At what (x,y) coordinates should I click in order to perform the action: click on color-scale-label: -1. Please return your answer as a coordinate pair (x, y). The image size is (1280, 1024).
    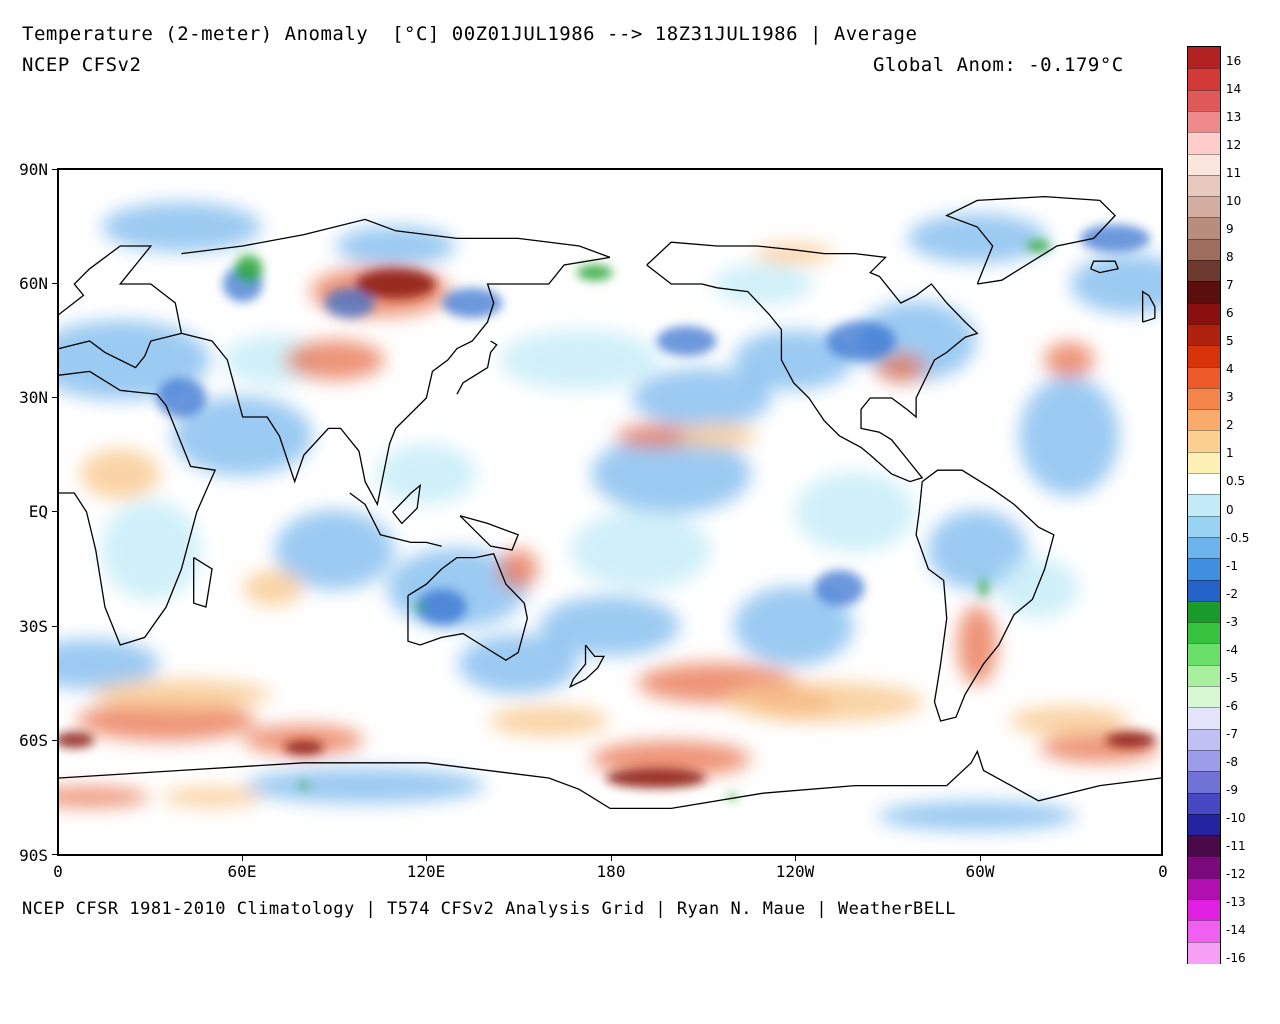
    Looking at the image, I should click on (1232, 565).